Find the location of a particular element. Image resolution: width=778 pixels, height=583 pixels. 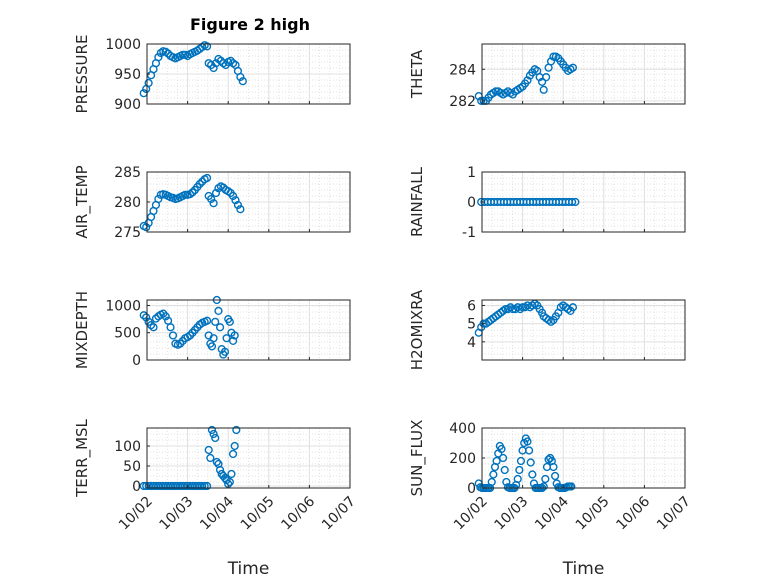

y-tick-label: 50 is located at coordinates (132, 467).